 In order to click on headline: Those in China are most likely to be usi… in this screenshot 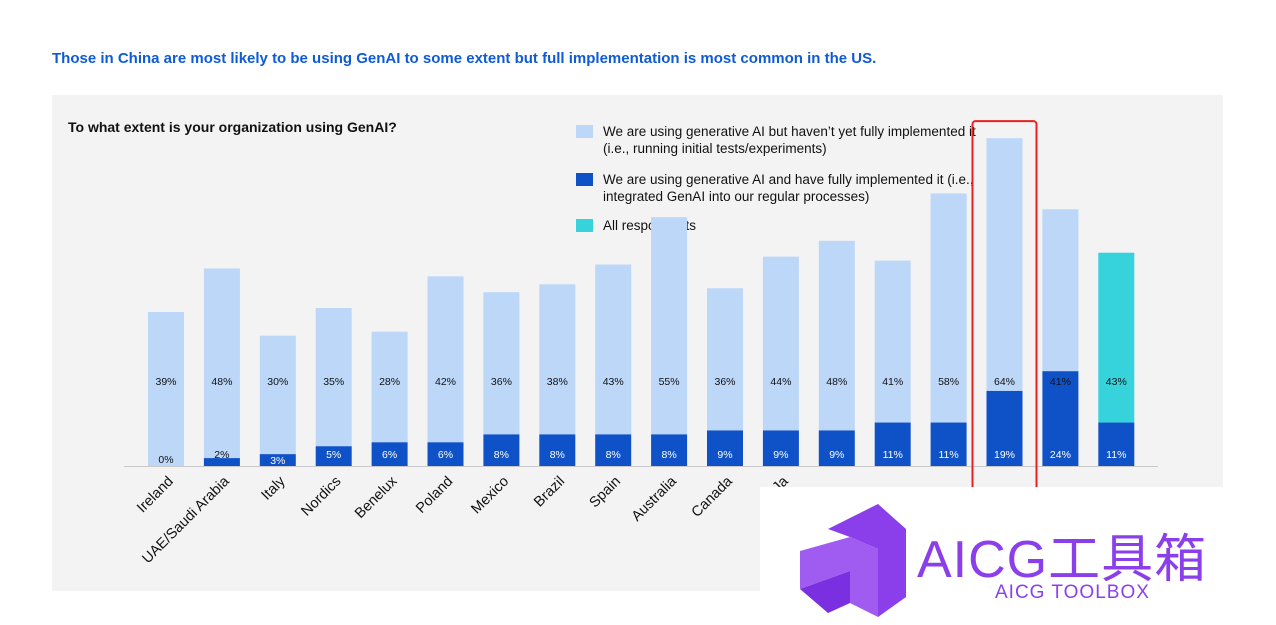, I will do `click(464, 58)`.